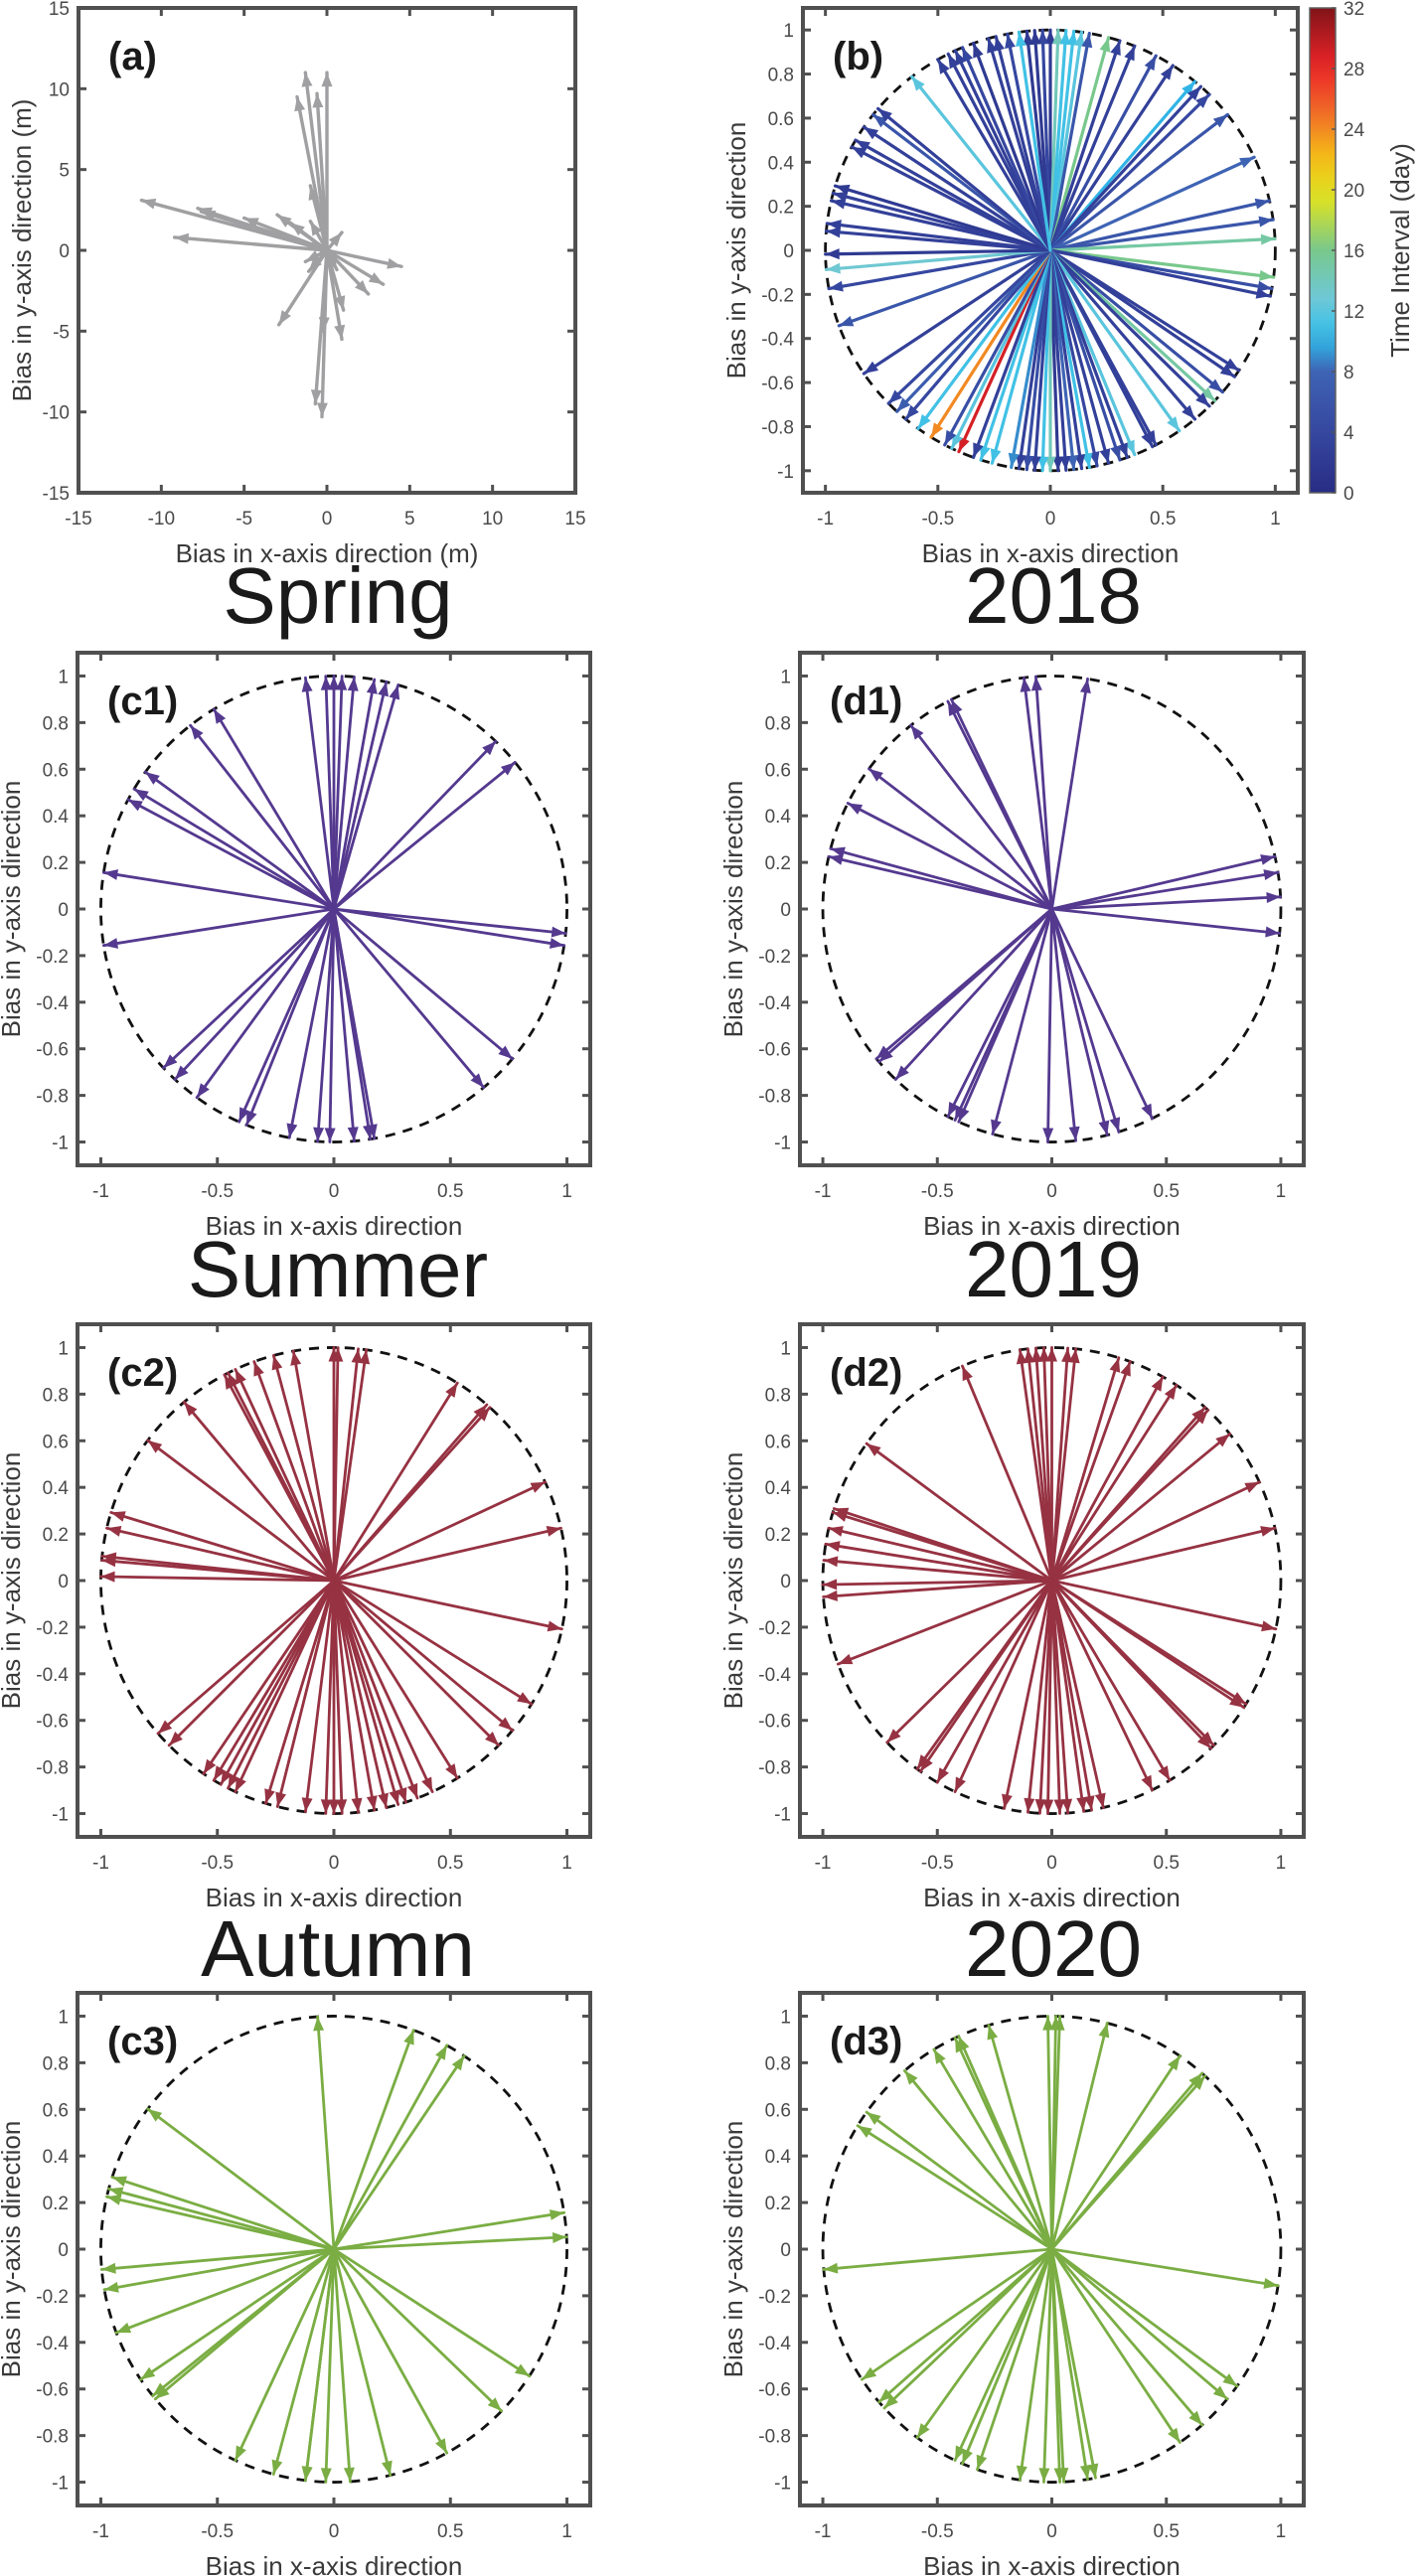 The width and height of the screenshot is (1420, 2576). Describe the element at coordinates (410, 519) in the screenshot. I see `x-tick-label: 5` at that location.